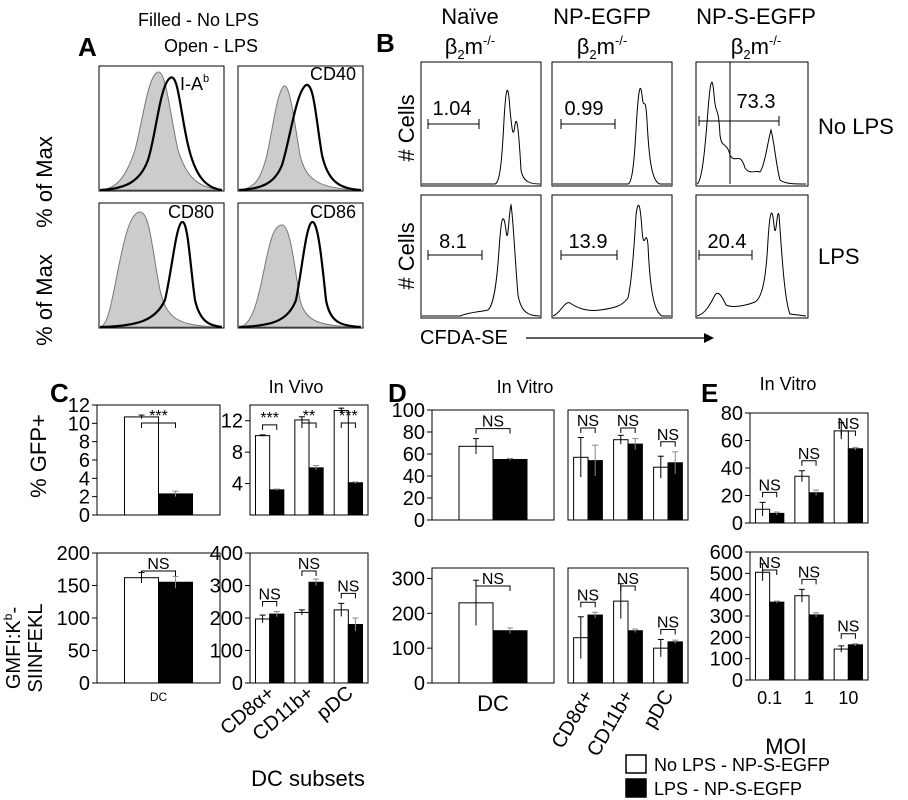 The image size is (908, 800). Describe the element at coordinates (727, 776) in the screenshot. I see `legend: No LPS - NP-S-EGFP LPS - NP-S-EGFP` at that location.